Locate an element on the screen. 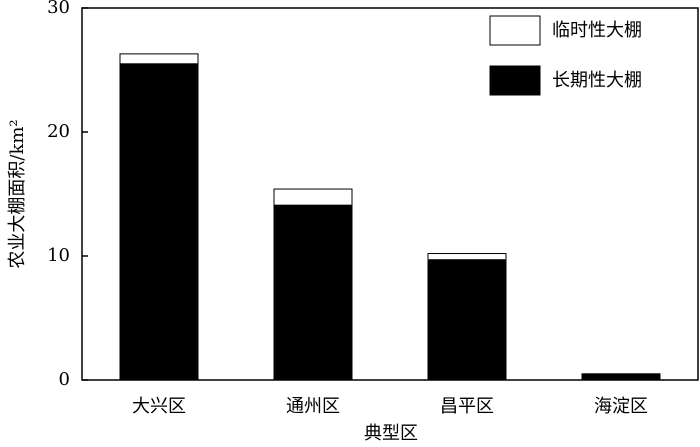 The image size is (700, 447). x-axis-label: 典型区 is located at coordinates (391, 433).